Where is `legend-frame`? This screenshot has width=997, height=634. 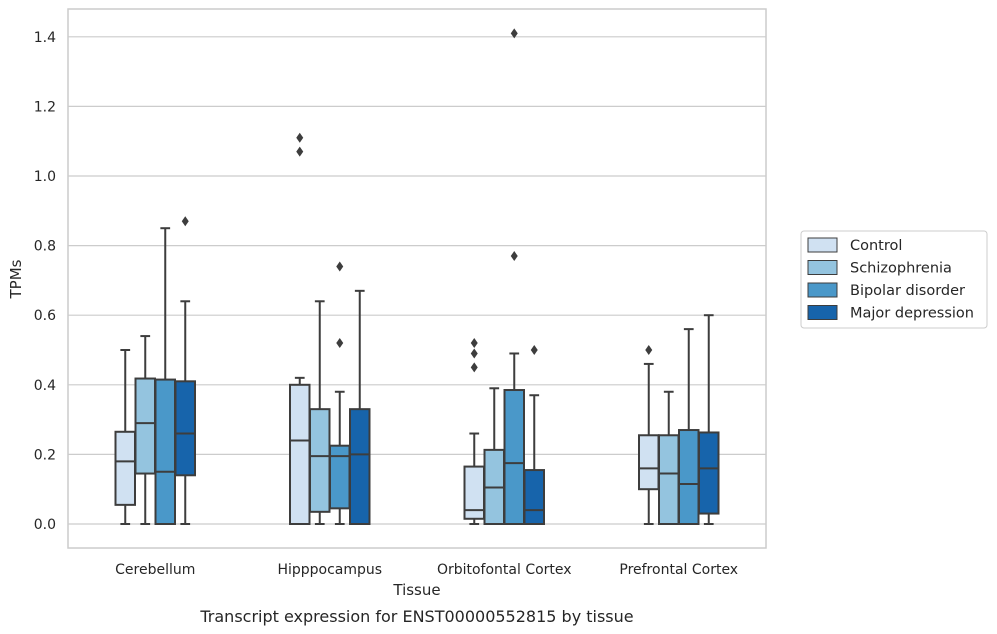 legend-frame is located at coordinates (894, 279).